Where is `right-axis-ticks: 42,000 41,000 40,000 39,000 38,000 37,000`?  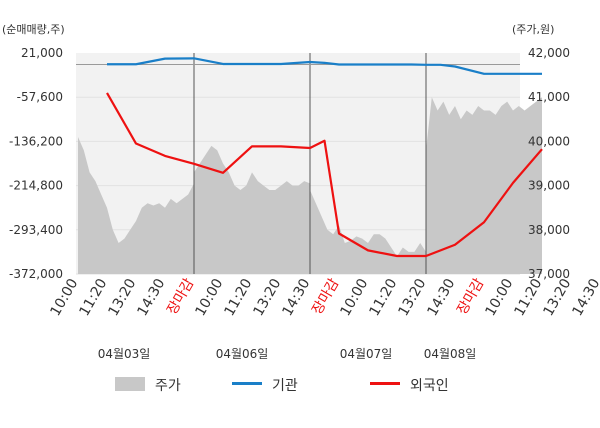
right-axis-ticks: 42,000 41,000 40,000 39,000 38,000 37,000 is located at coordinates (549, 163).